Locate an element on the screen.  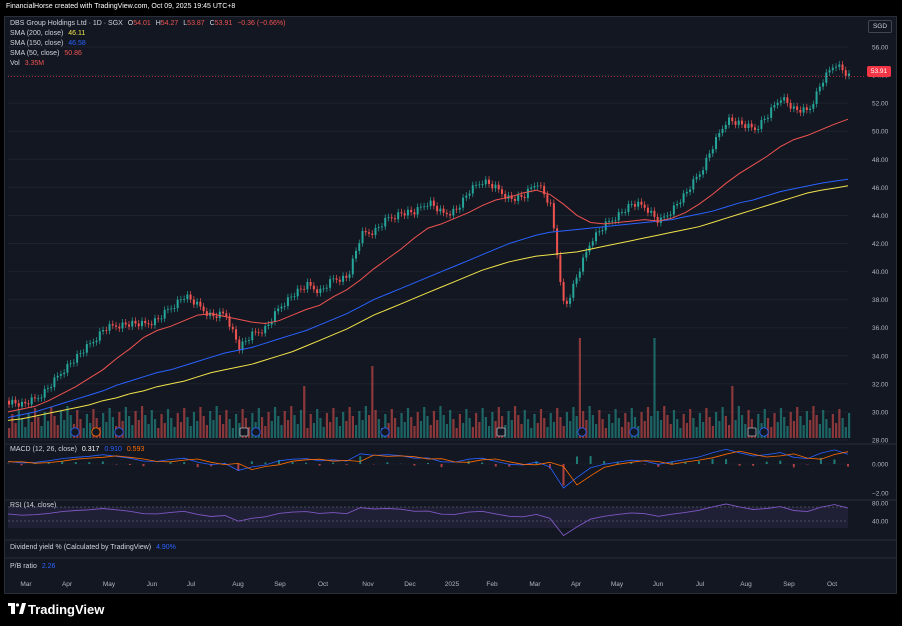
y-tick-label: 34.00 is located at coordinates (880, 356).